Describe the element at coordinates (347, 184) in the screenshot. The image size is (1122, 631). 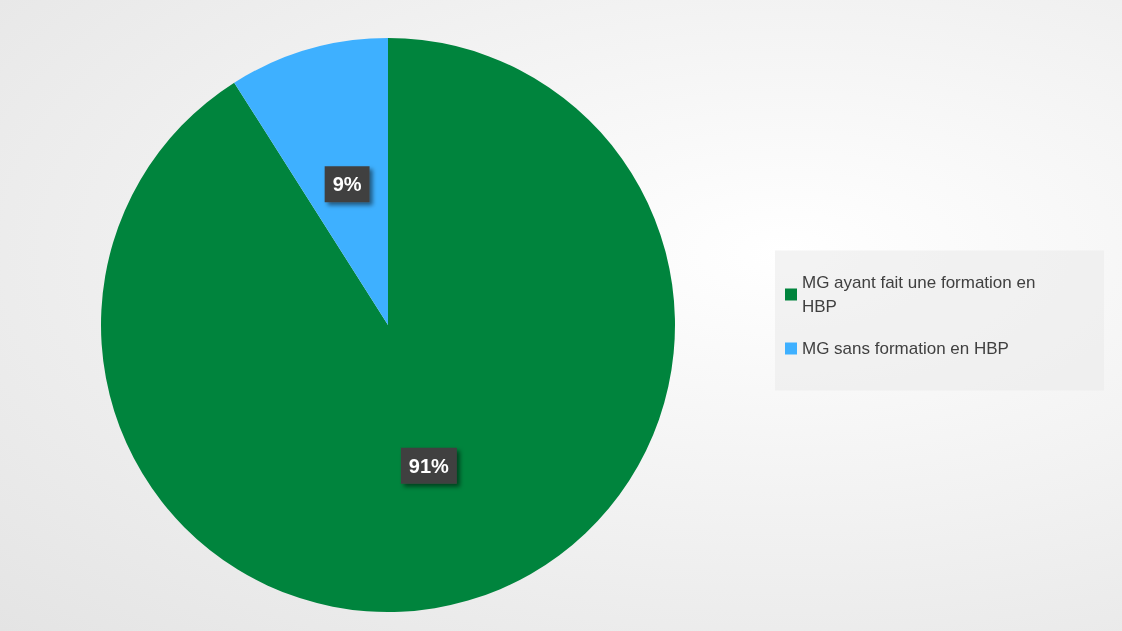
I see `data-label: 9%` at that location.